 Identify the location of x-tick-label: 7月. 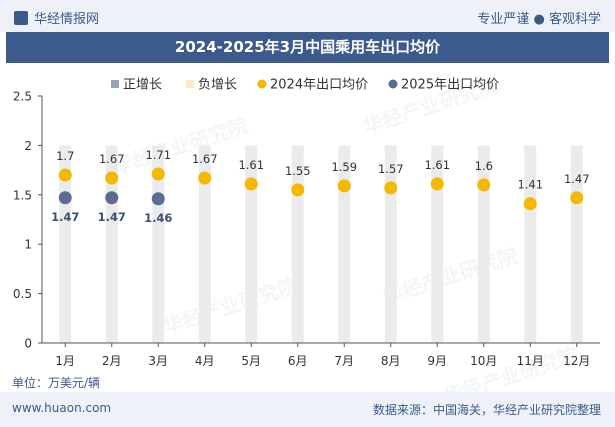
(344, 361).